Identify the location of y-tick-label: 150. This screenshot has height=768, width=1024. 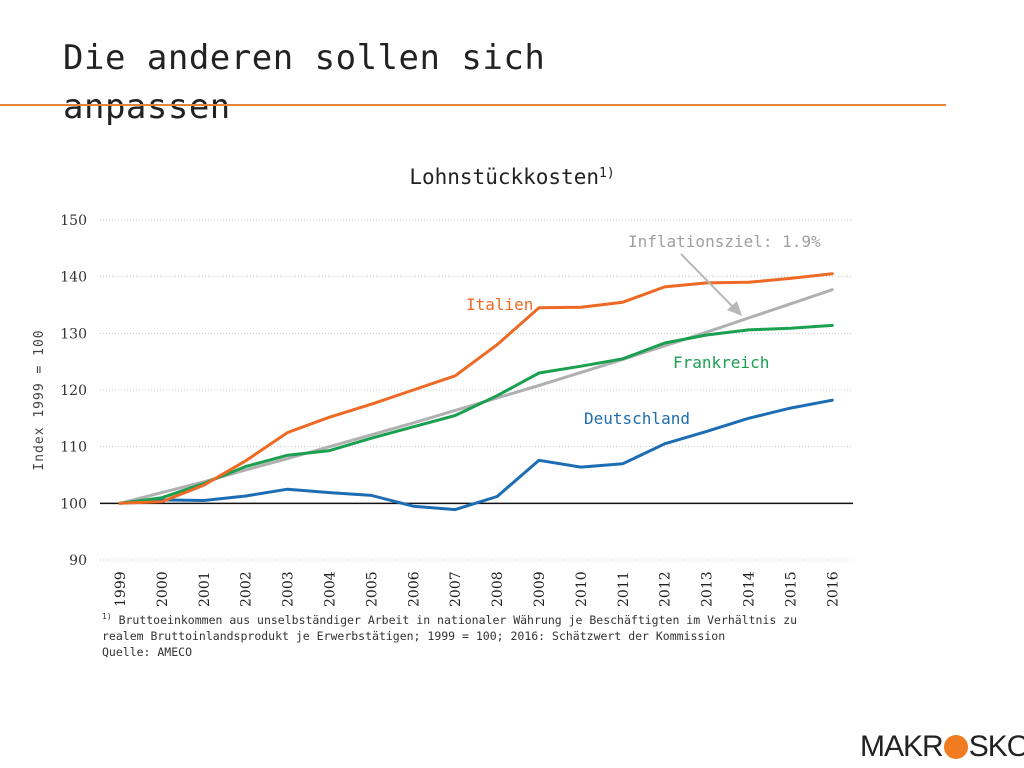
(73, 221).